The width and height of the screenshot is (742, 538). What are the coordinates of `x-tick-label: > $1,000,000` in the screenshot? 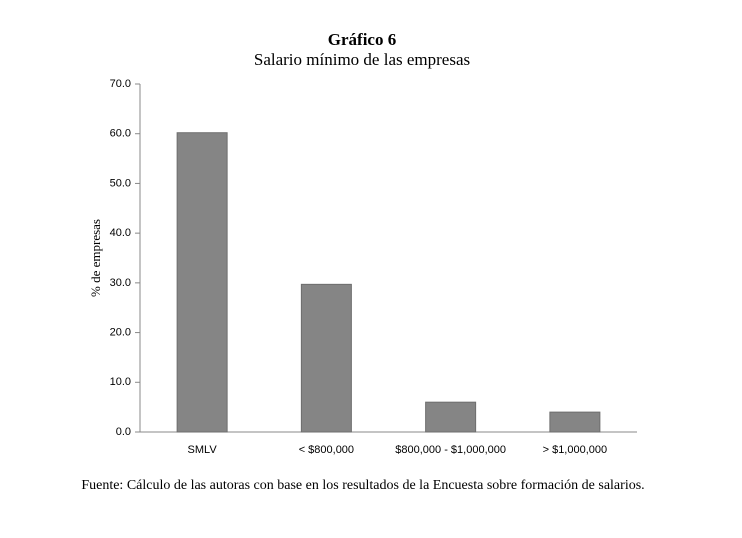 It's located at (575, 450).